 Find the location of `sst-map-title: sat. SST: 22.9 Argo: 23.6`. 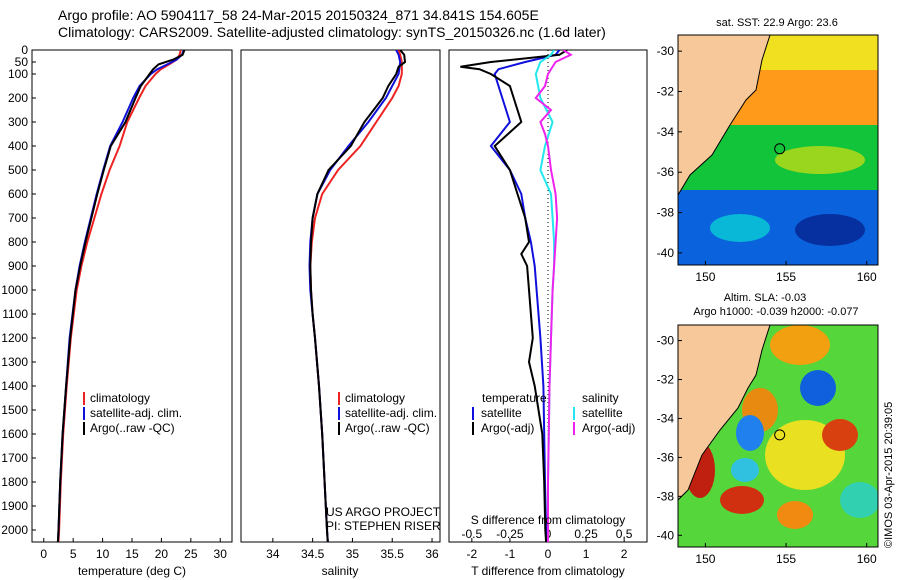

sst-map-title: sat. SST: 22.9 Argo: 23.6 is located at coordinates (777, 23).